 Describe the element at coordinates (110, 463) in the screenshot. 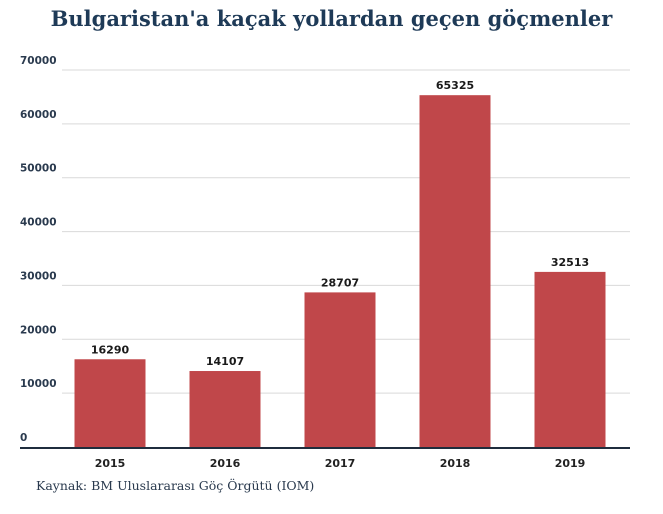

I see `x-tick-label: 2015` at that location.